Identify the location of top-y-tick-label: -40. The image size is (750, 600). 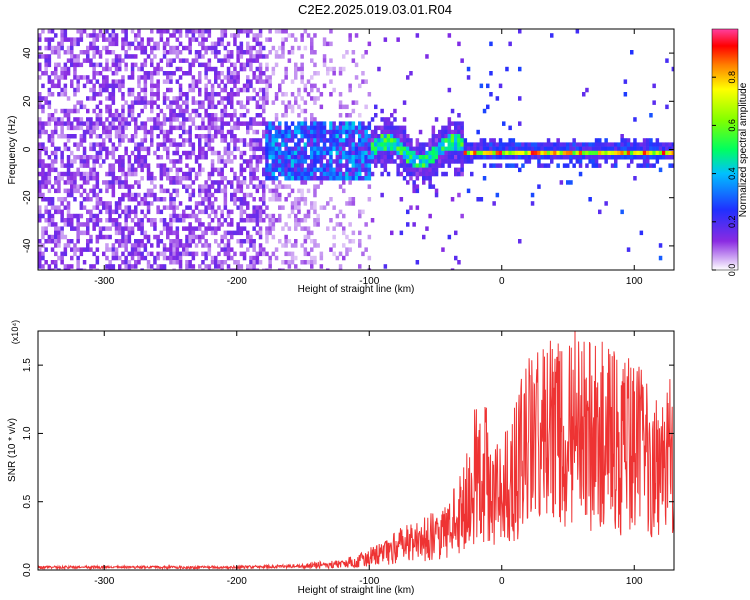
(27, 245).